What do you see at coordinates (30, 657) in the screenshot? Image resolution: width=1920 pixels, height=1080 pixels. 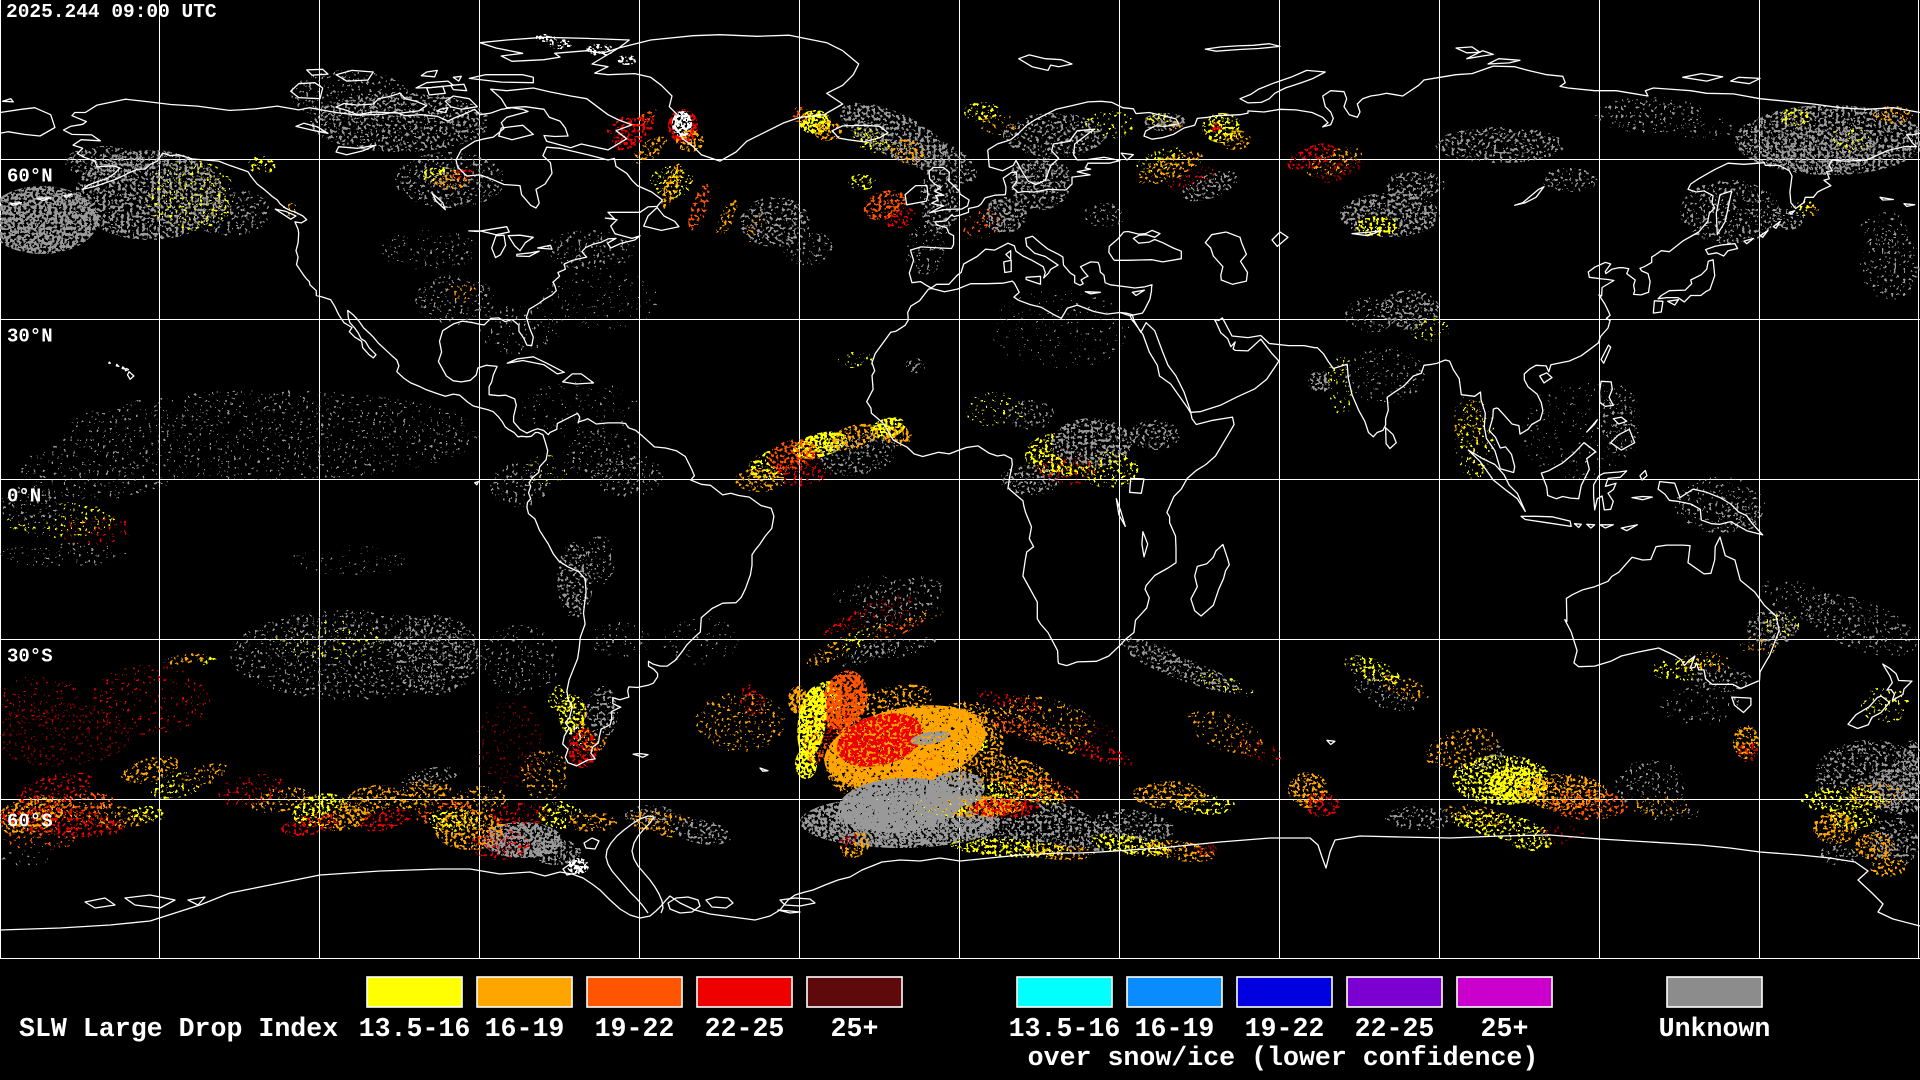 I see `svg-text: 30°S` at bounding box center [30, 657].